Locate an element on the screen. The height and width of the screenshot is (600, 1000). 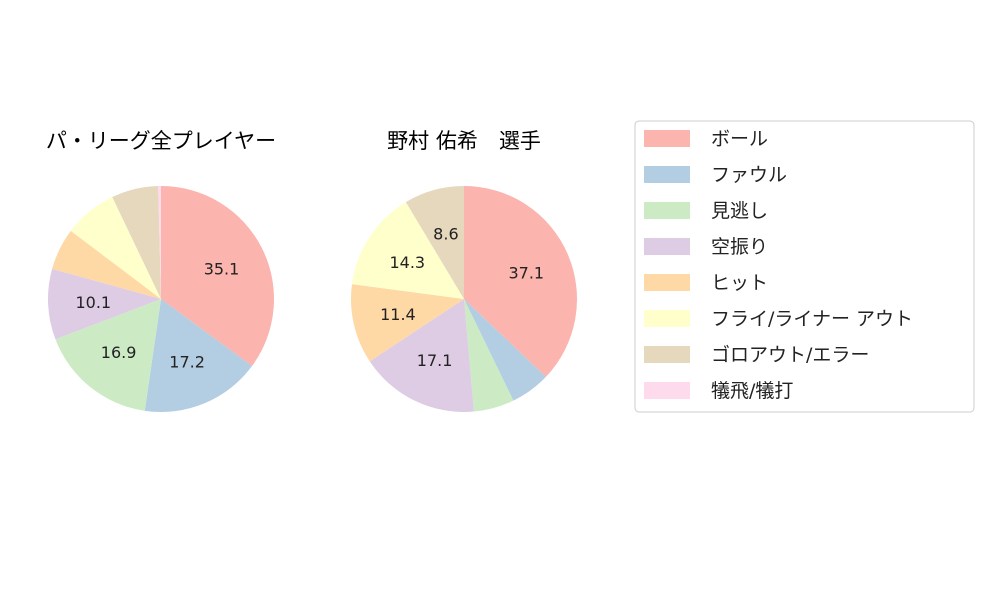
legend-label-3: 空振り is located at coordinates (739, 247).